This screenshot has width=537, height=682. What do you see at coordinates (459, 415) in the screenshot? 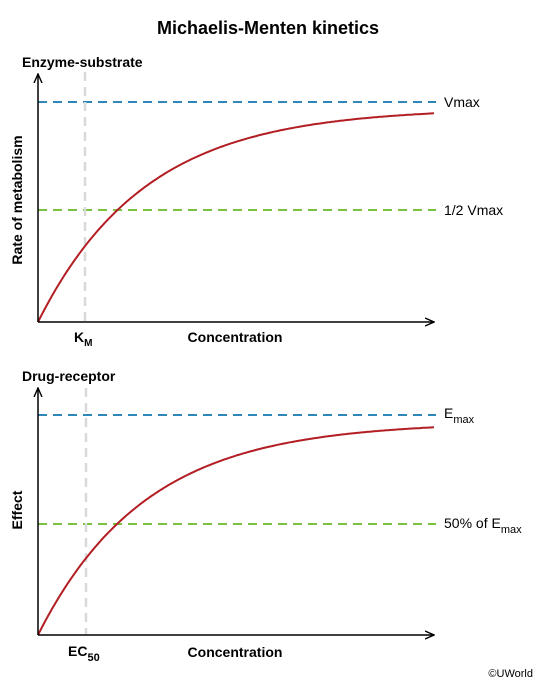
I see `emax-label: Emax` at bounding box center [459, 415].